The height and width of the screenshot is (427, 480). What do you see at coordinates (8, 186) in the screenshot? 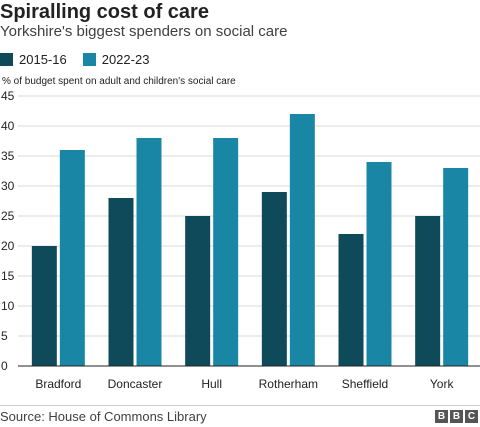
I see `y-tick-label: 30` at bounding box center [8, 186].